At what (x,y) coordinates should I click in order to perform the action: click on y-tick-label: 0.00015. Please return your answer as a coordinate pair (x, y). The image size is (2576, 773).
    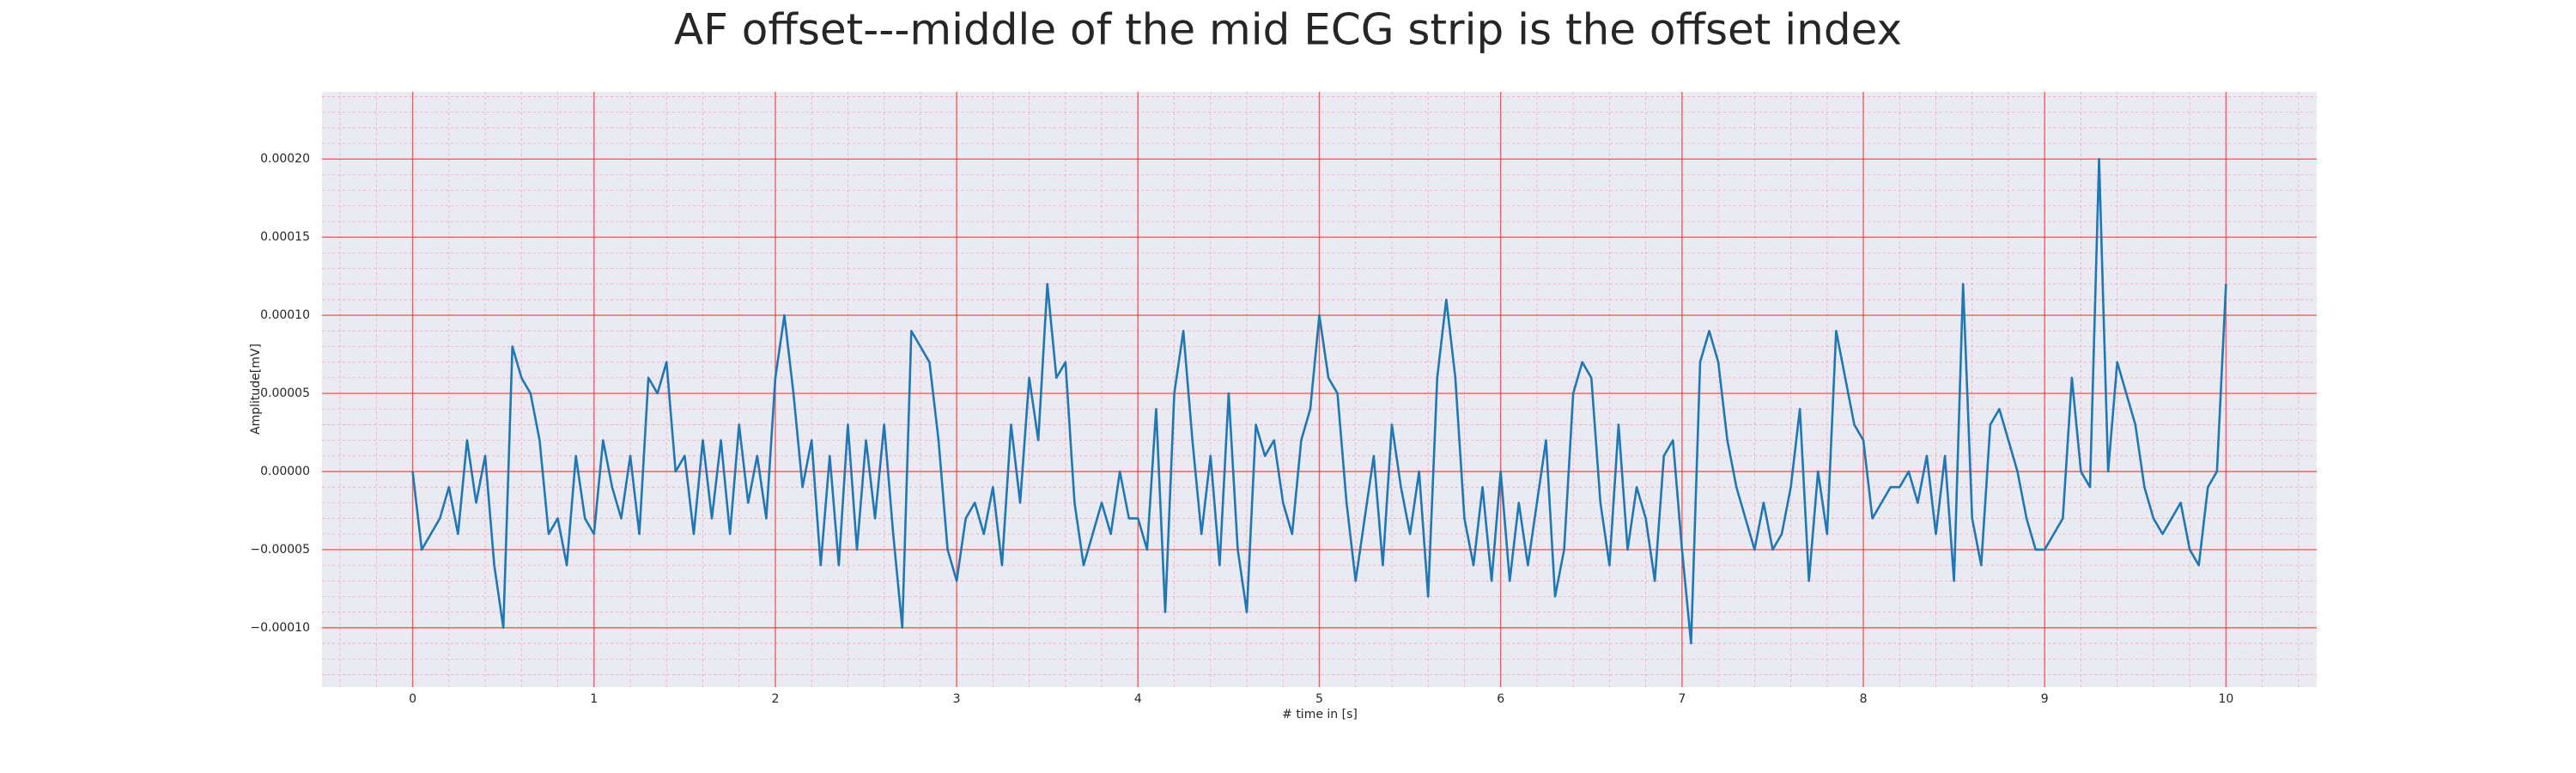
    Looking at the image, I should click on (285, 237).